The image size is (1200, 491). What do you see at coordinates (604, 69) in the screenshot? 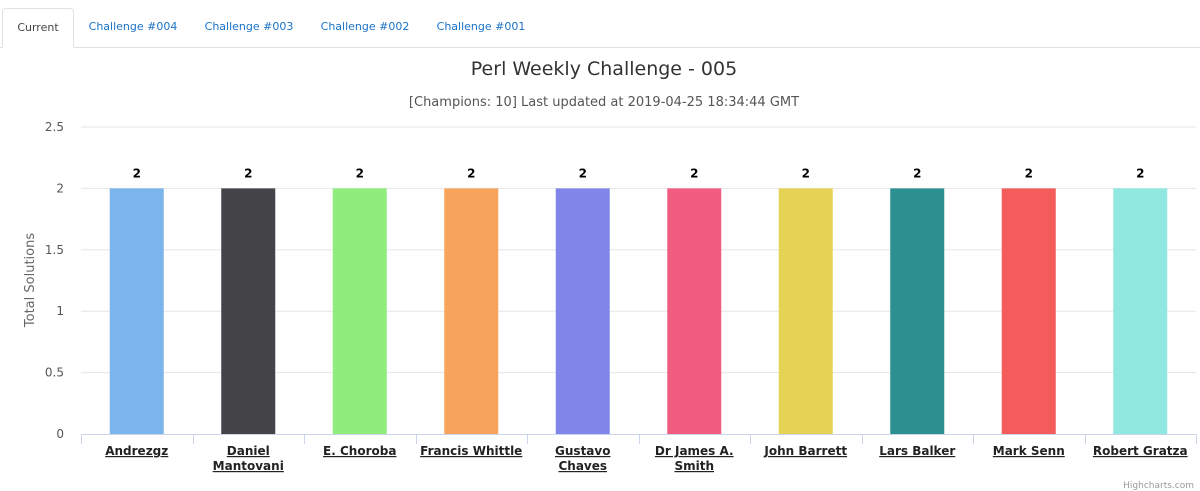
I see `chart-title: Perl Weekly Challenge - 005` at bounding box center [604, 69].